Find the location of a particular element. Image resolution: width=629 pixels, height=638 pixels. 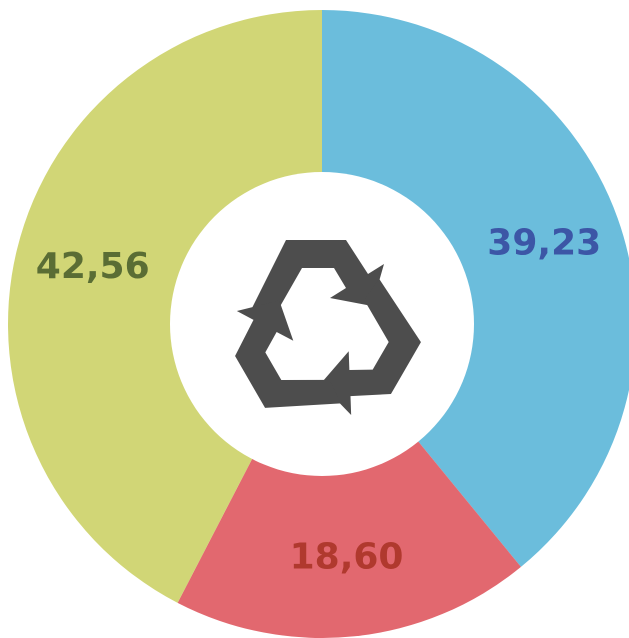

data-label: 18,60 is located at coordinates (347, 557).